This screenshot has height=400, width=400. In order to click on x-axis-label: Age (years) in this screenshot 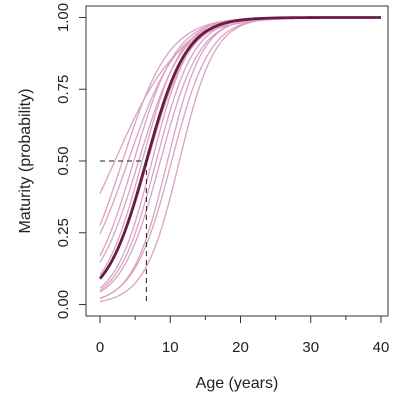, I will do `click(237, 383)`.